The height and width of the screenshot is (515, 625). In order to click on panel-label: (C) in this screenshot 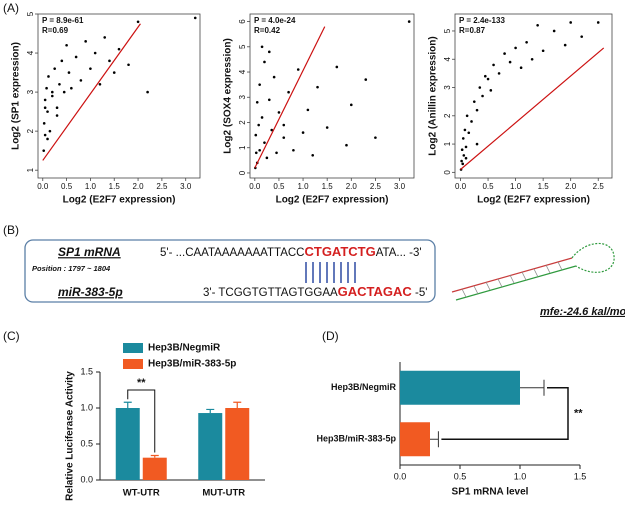, I will do `click(11, 336)`.